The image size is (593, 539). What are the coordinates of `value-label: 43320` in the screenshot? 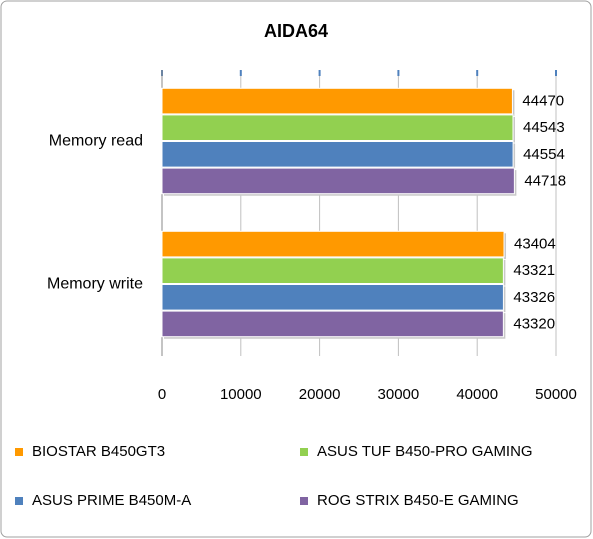 It's located at (534, 323).